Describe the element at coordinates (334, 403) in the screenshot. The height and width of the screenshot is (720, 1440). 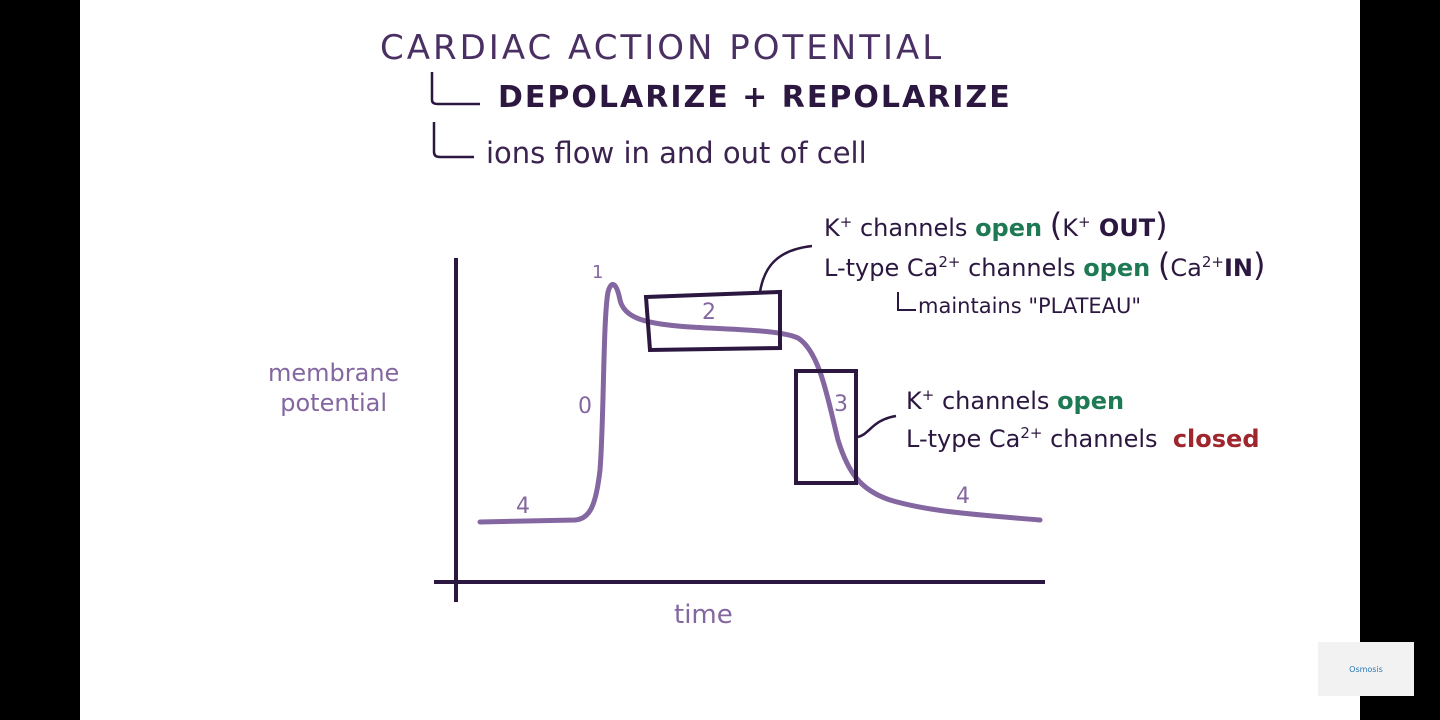
I see `y-axis-label-line2: potential` at that location.